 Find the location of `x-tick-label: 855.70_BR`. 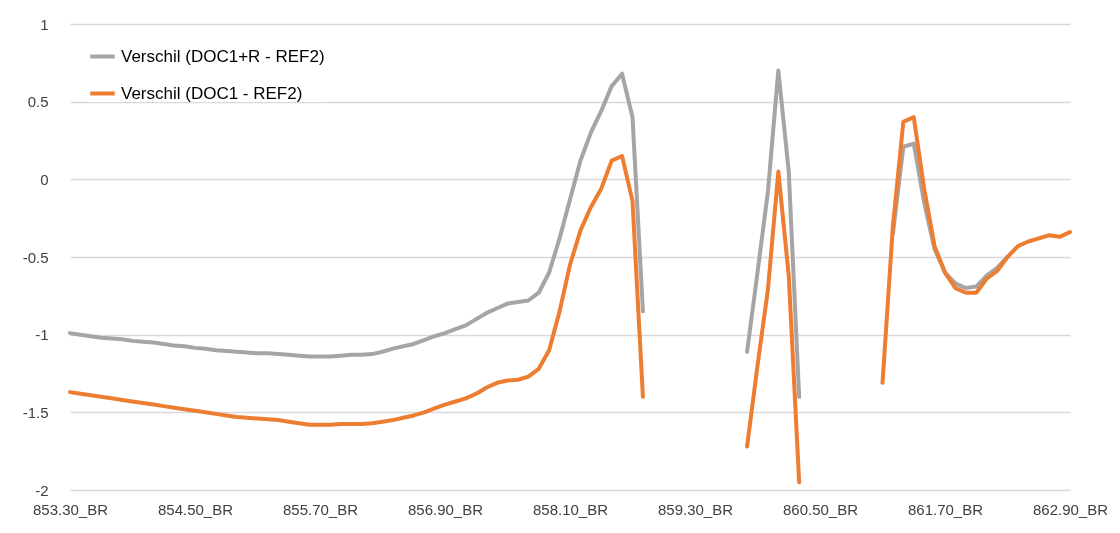

x-tick-label: 855.70_BR is located at coordinates (320, 509).